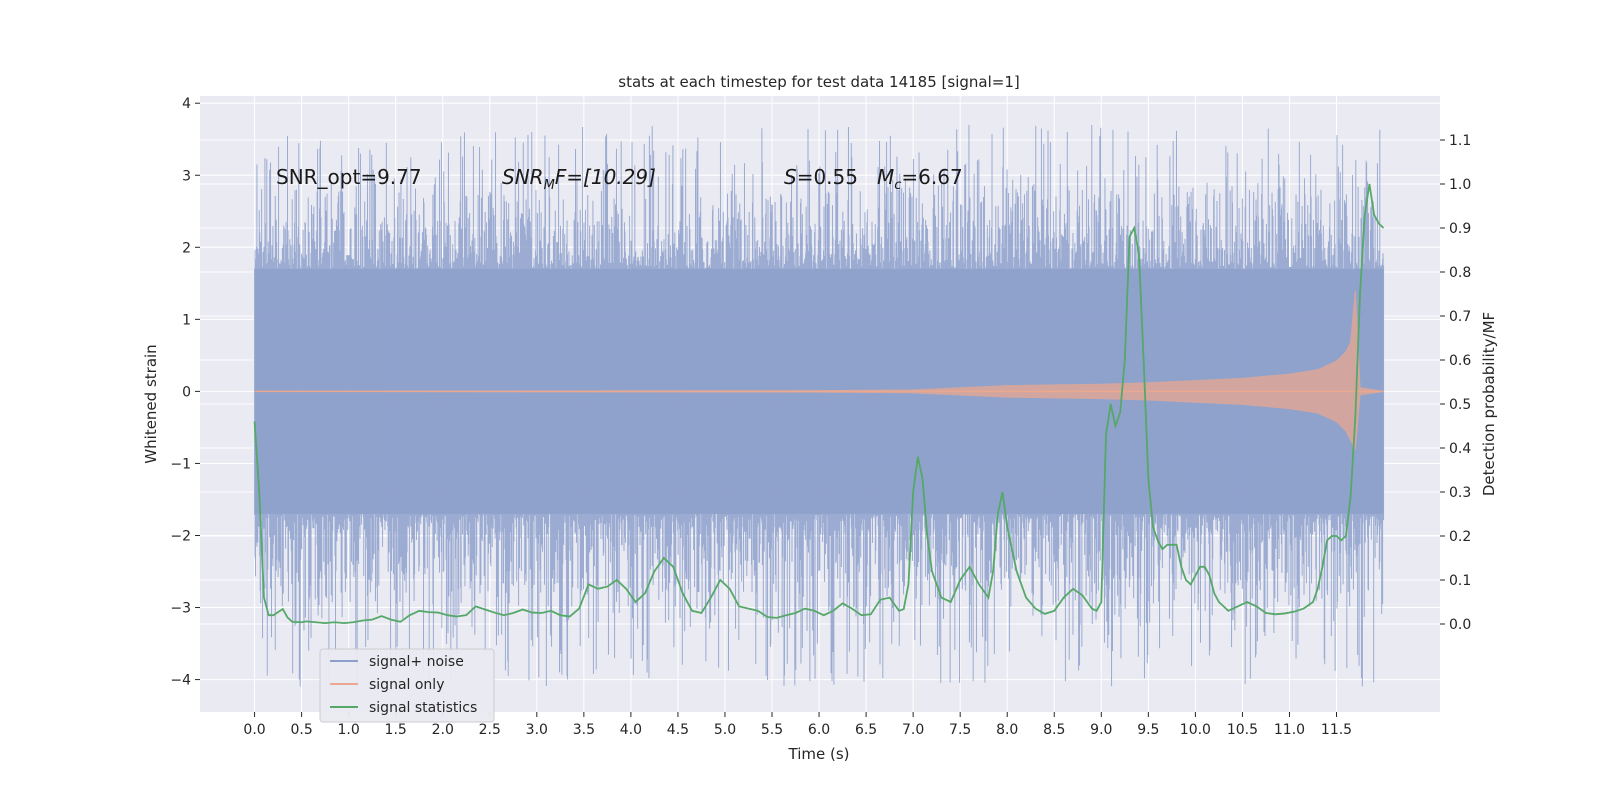  I want to click on annotation-mc-subscript: c, so click(897, 185).